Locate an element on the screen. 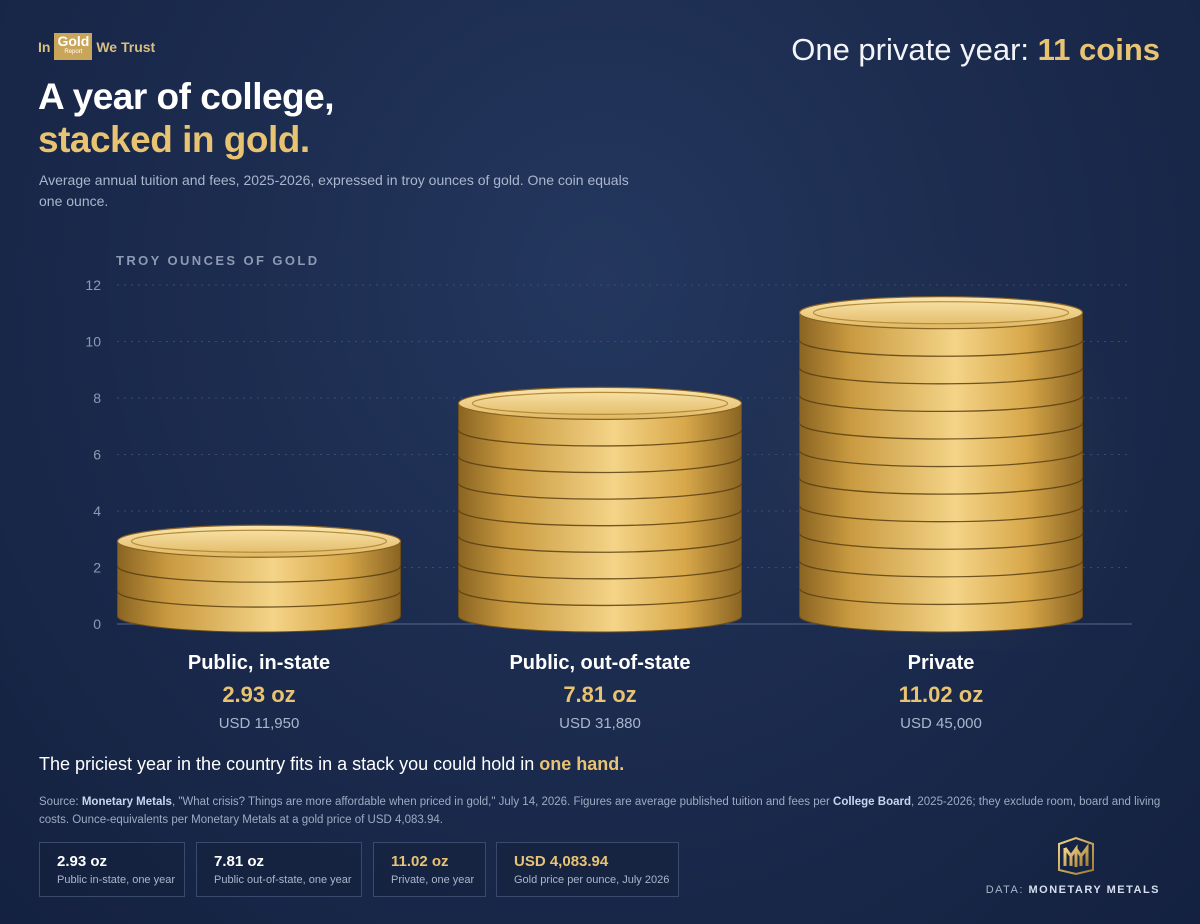 This screenshot has width=1200, height=924. data-credit: DATA: MONETARY METALS is located at coordinates (1073, 890).